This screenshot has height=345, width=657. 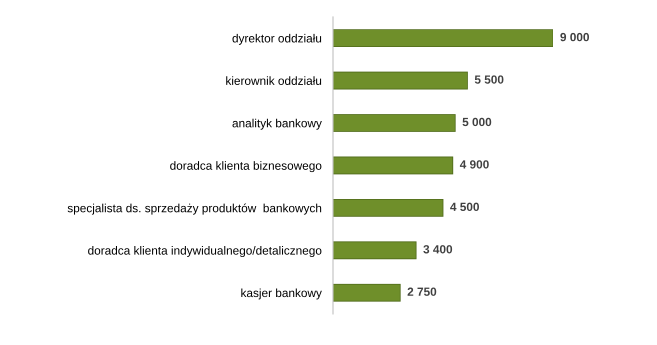 I want to click on data-label: 4 500, so click(x=465, y=207).